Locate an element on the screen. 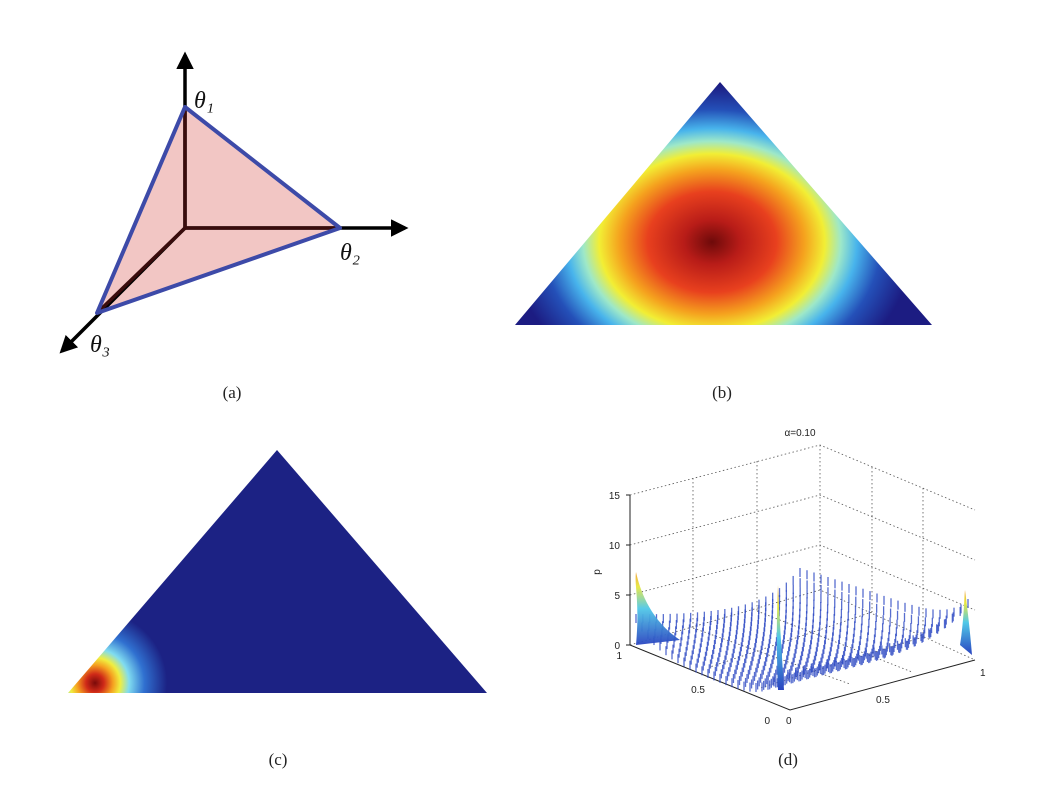 The height and width of the screenshot is (792, 1058). z-tick-label: 0 is located at coordinates (617, 646).